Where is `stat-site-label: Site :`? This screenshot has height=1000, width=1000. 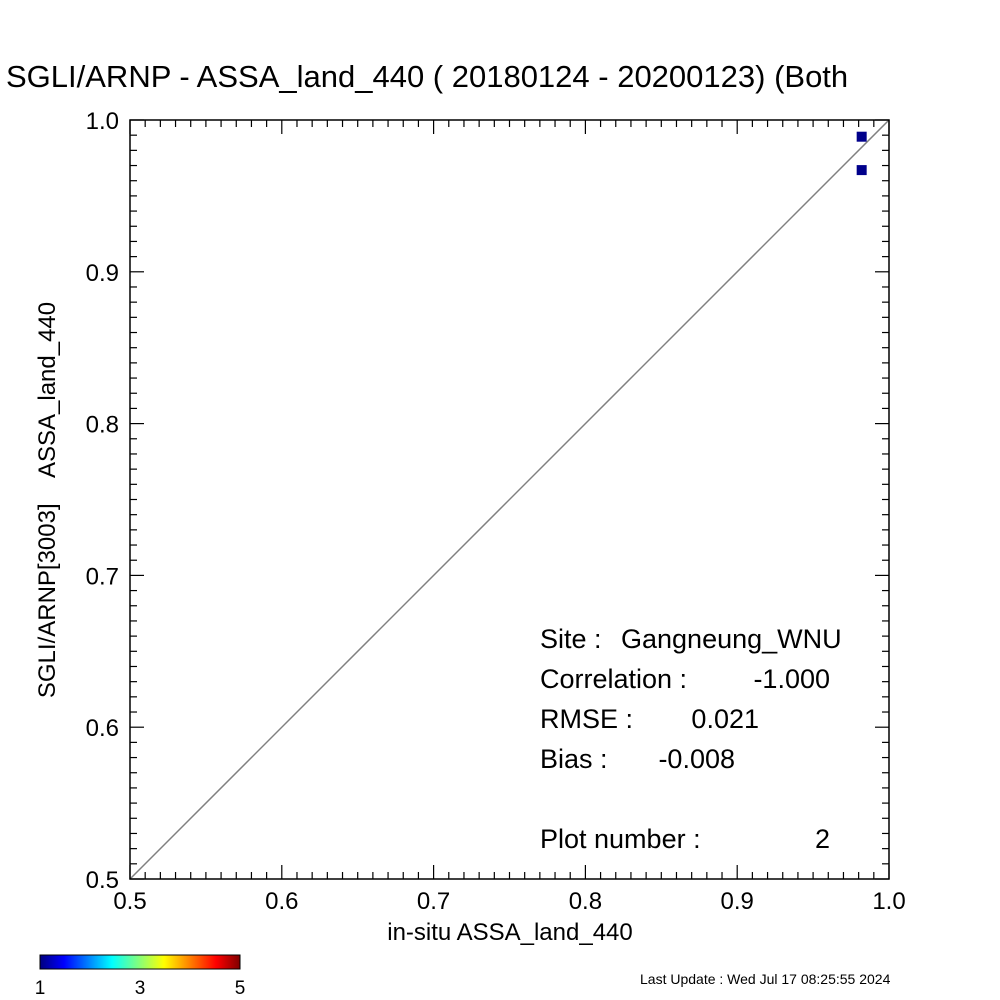 stat-site-label: Site : is located at coordinates (571, 639).